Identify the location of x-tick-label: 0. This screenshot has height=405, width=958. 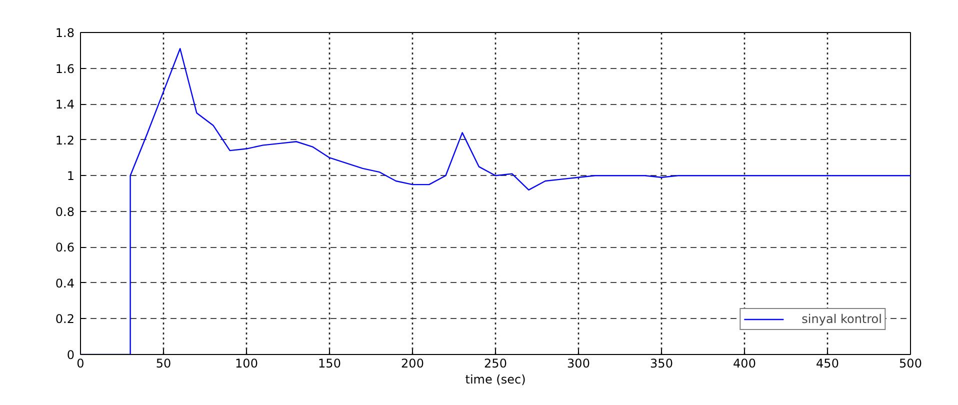
(80, 363).